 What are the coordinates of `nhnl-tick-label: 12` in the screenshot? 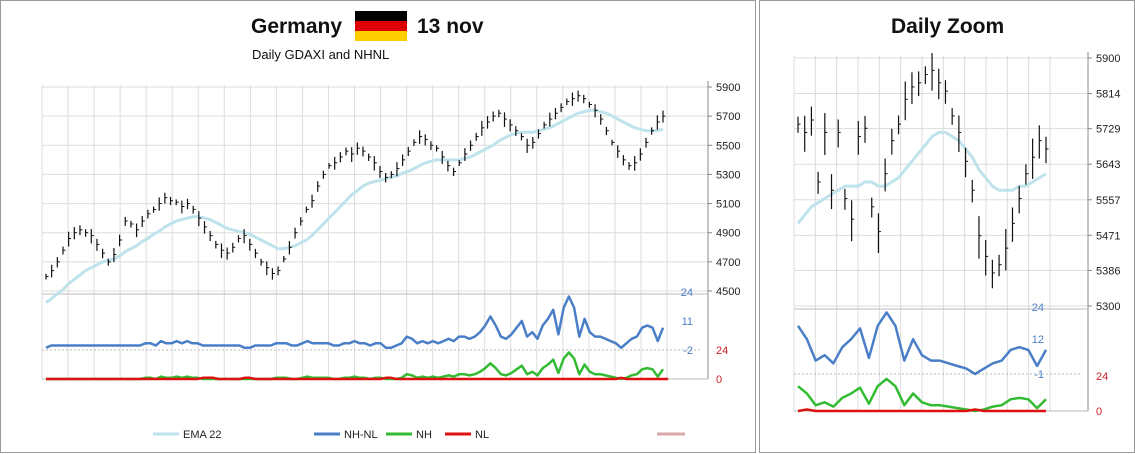 It's located at (1038, 340).